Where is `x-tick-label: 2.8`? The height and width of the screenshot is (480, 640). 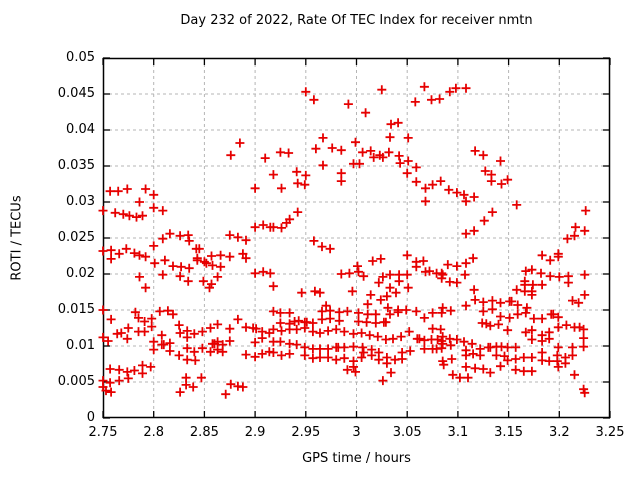 x-tick-label: 2.8 is located at coordinates (154, 432).